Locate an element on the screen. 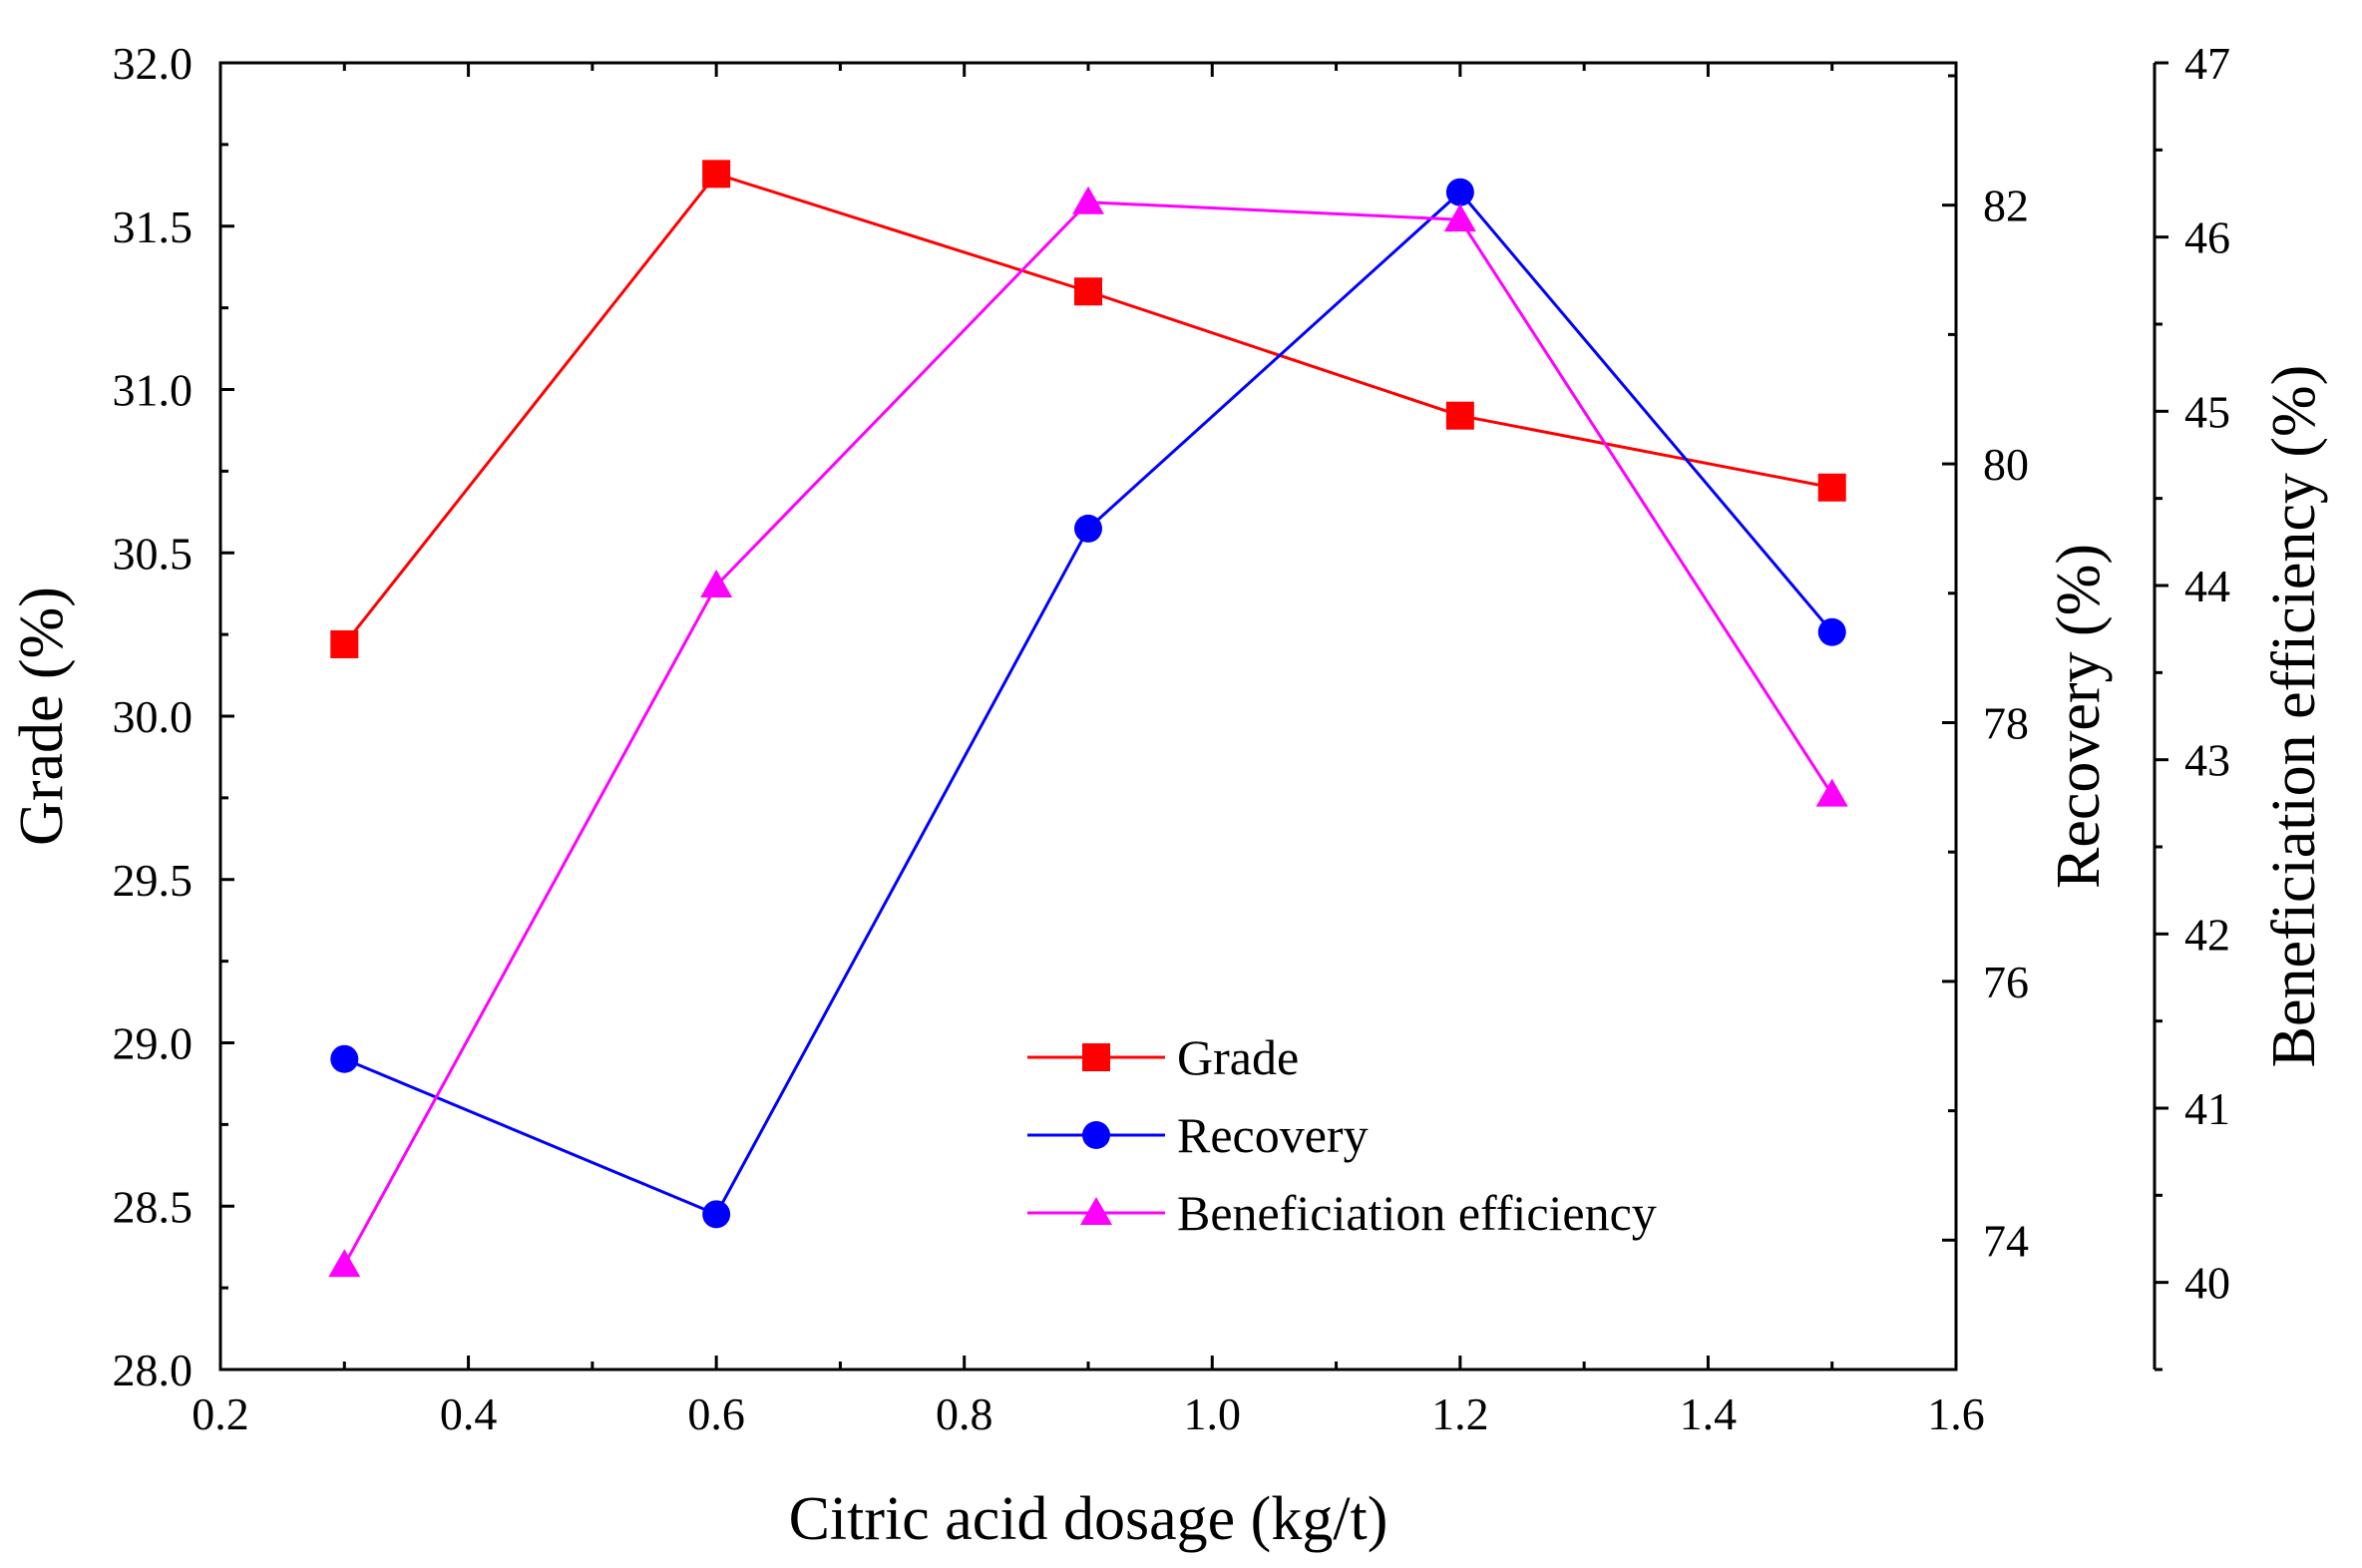  x-tick-label: 0.6 is located at coordinates (716, 1413).